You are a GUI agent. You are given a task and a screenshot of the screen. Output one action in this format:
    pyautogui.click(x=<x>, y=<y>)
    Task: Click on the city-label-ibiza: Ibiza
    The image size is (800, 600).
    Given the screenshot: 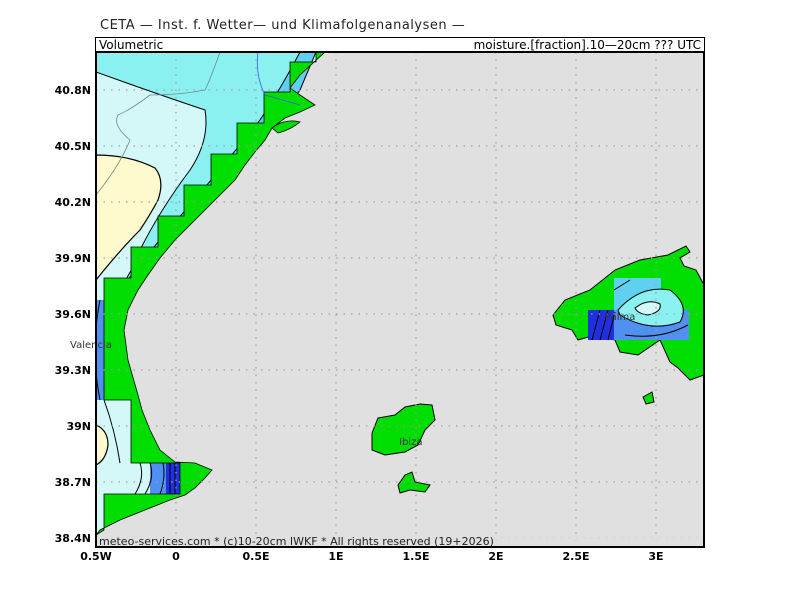 What is the action you would take?
    pyautogui.click(x=410, y=442)
    